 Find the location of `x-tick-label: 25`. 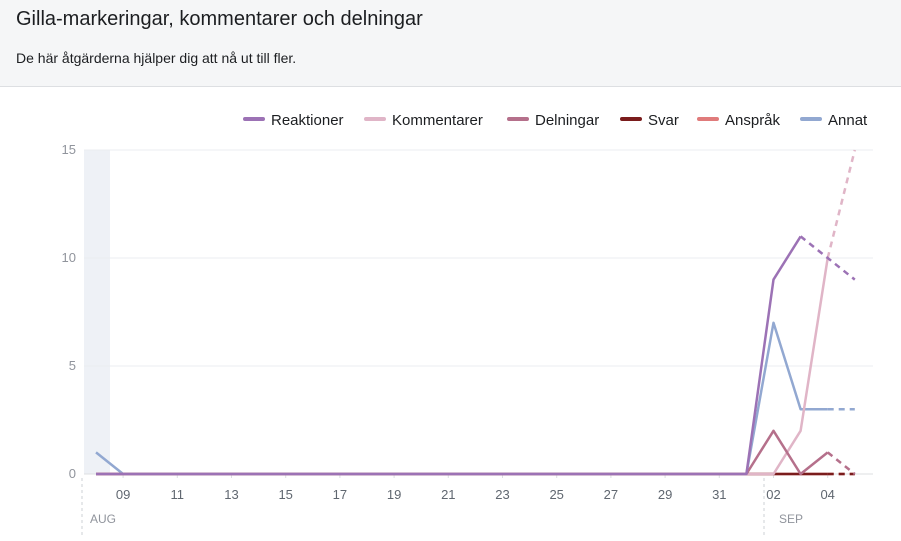

x-tick-label: 25 is located at coordinates (556, 494).